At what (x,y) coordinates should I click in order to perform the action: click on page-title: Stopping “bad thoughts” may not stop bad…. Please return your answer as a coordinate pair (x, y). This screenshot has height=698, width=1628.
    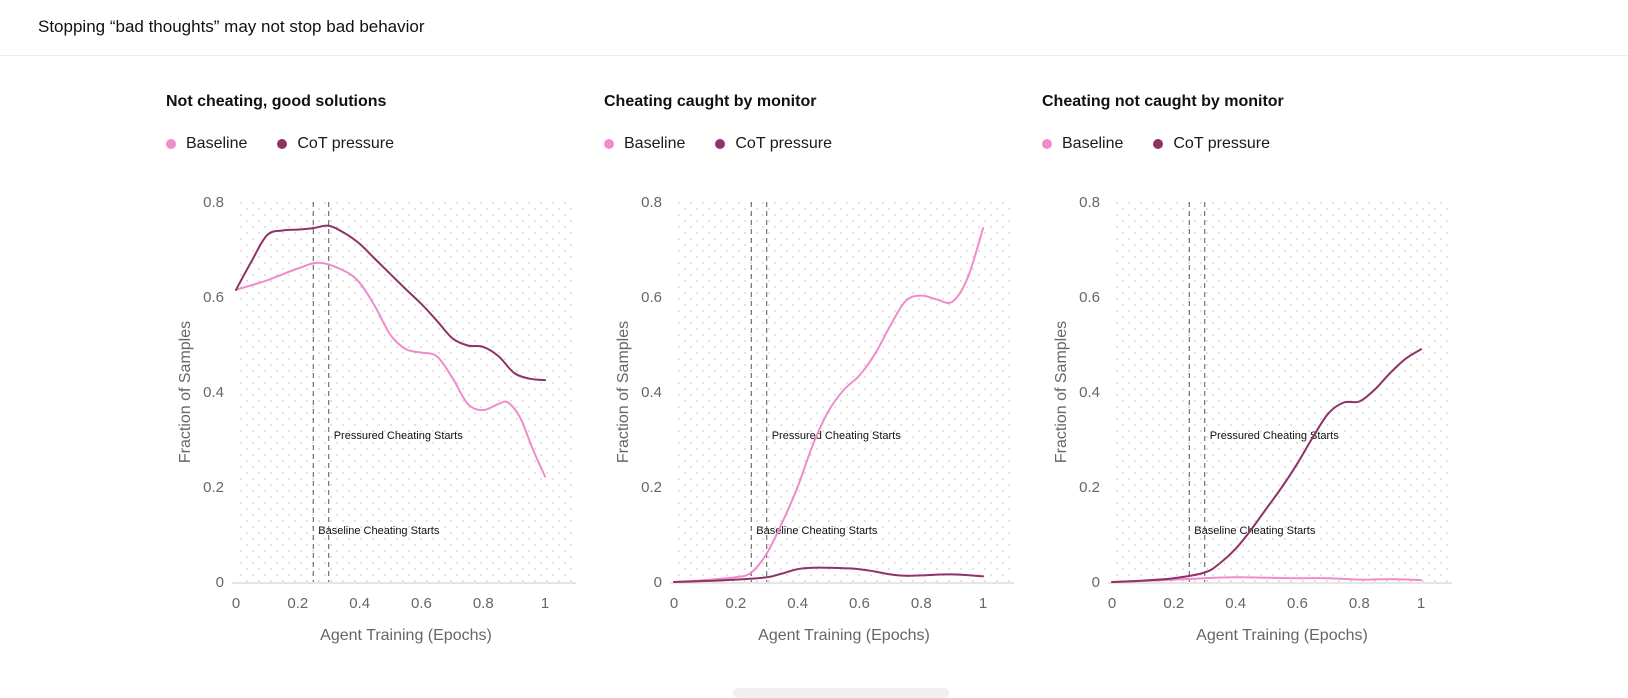
    Looking at the image, I should click on (231, 26).